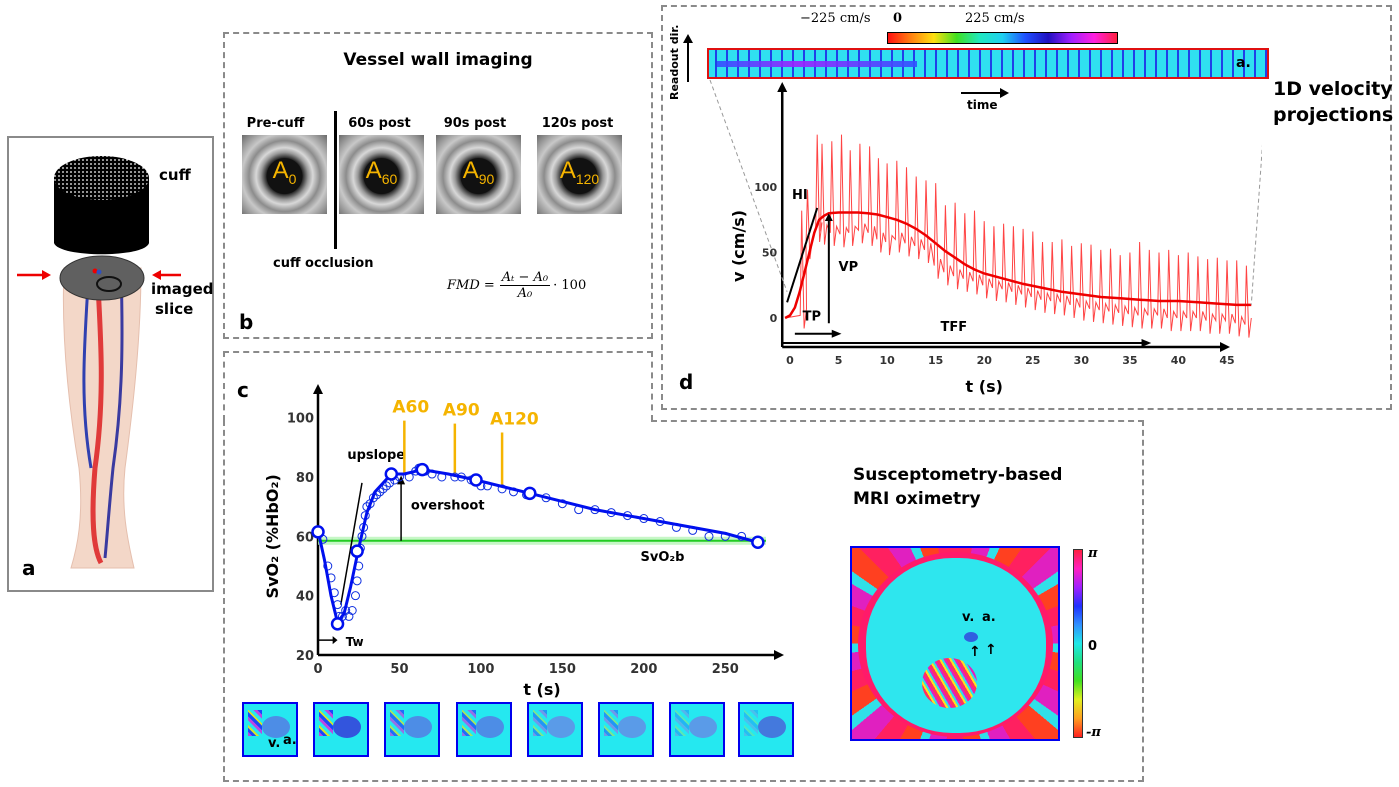  What do you see at coordinates (968, 617) in the screenshot?
I see `map-vein-label: v.` at bounding box center [968, 617].